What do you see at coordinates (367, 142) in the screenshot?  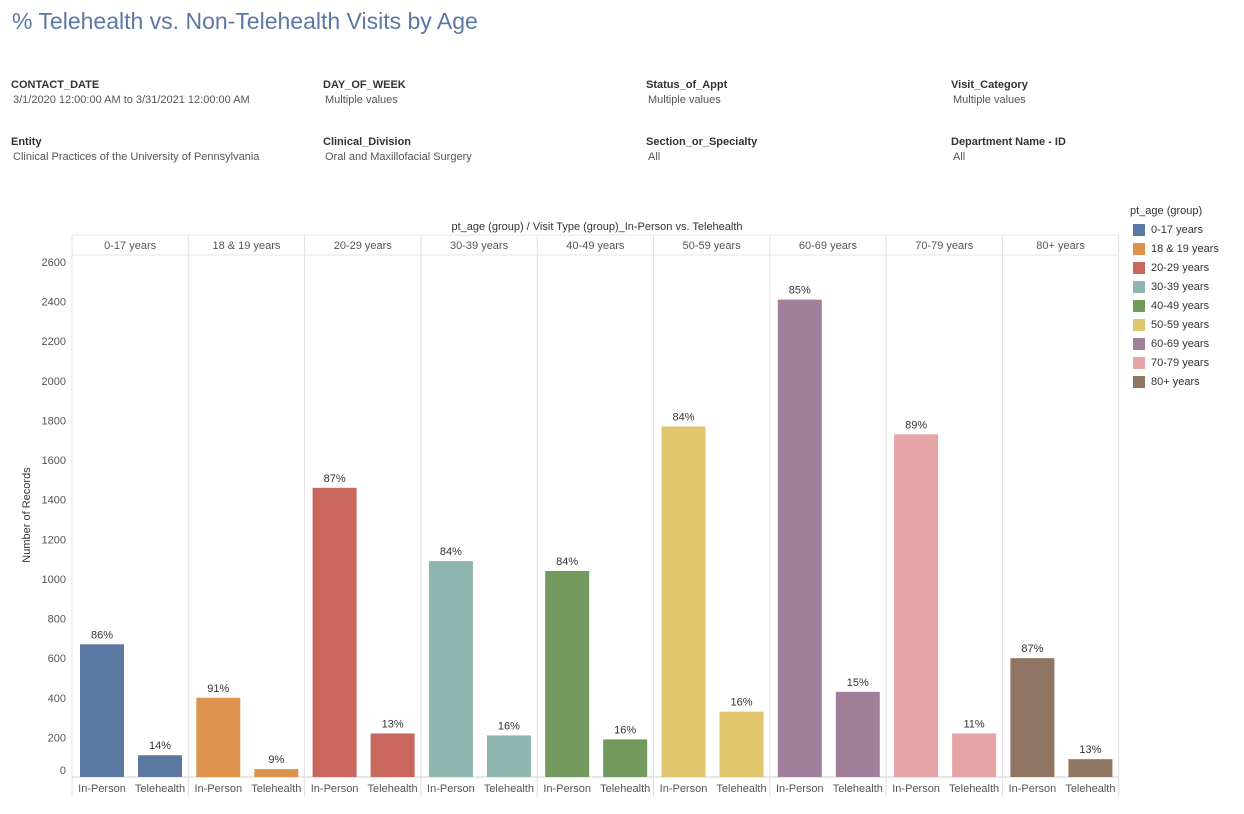 I see `filter-name: Clinical_Division` at bounding box center [367, 142].